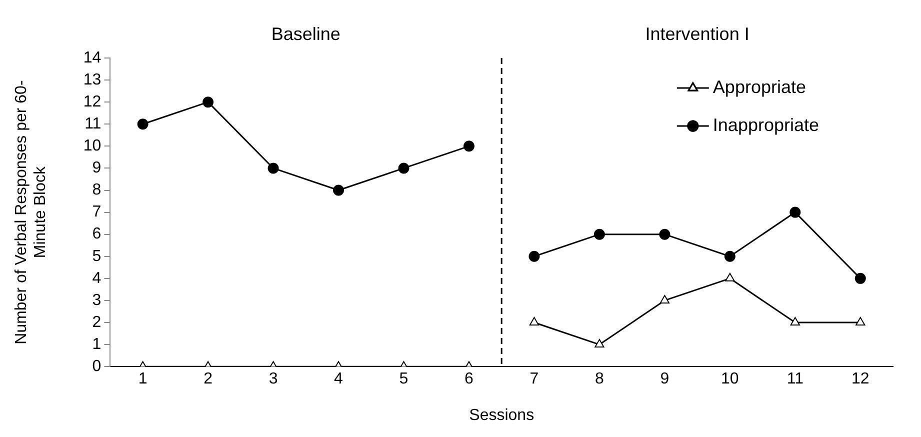 The height and width of the screenshot is (437, 921). Describe the element at coordinates (97, 212) in the screenshot. I see `y-tick-label: 7` at that location.